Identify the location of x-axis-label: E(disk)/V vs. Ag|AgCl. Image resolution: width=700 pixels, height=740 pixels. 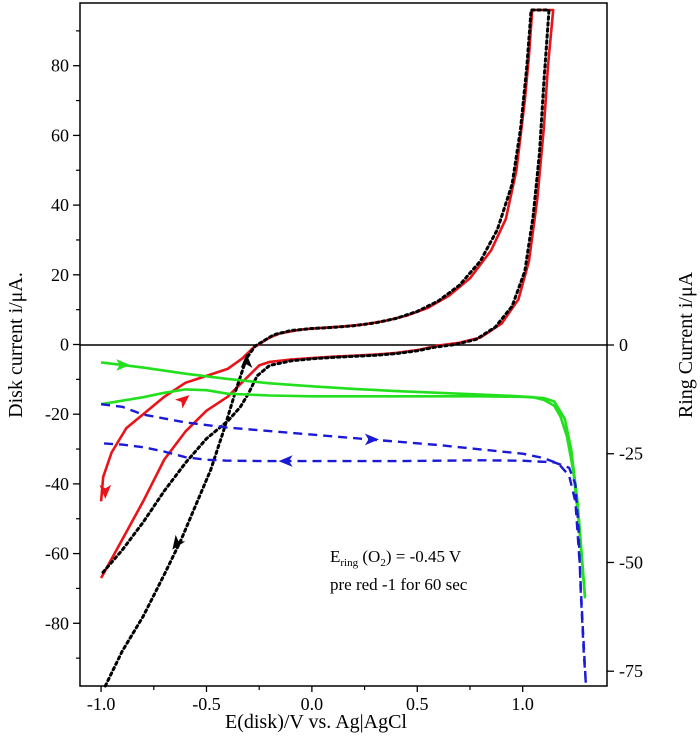
(316, 722).